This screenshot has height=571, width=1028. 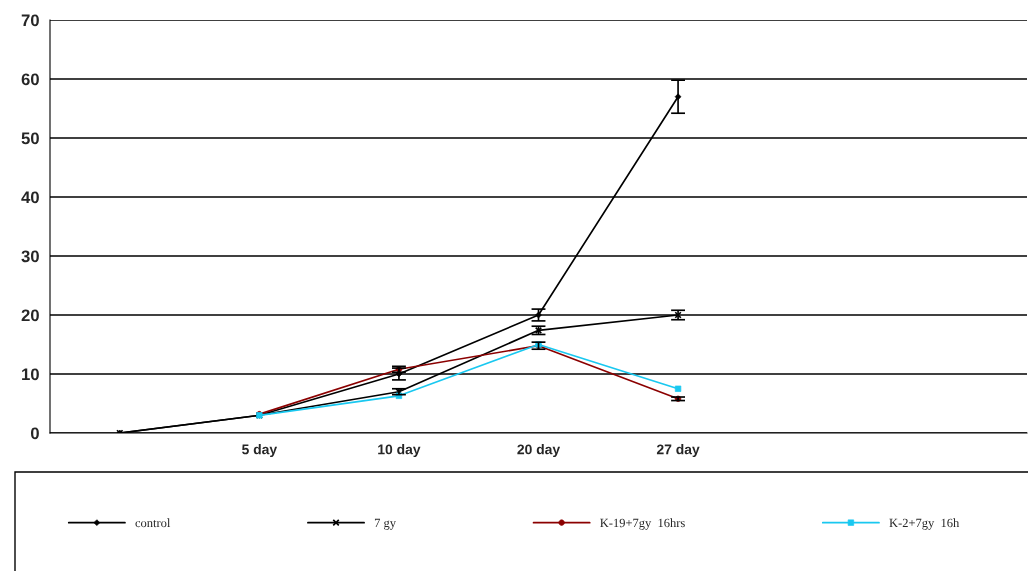 What do you see at coordinates (642, 524) in the screenshot?
I see `legend-label: K-19+7gy 16hrs` at bounding box center [642, 524].